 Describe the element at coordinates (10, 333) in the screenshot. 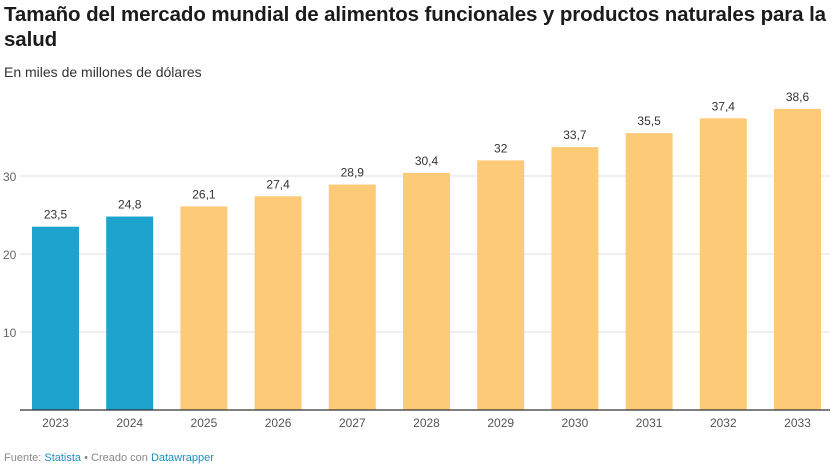

I see `y-tick-label: 10` at that location.